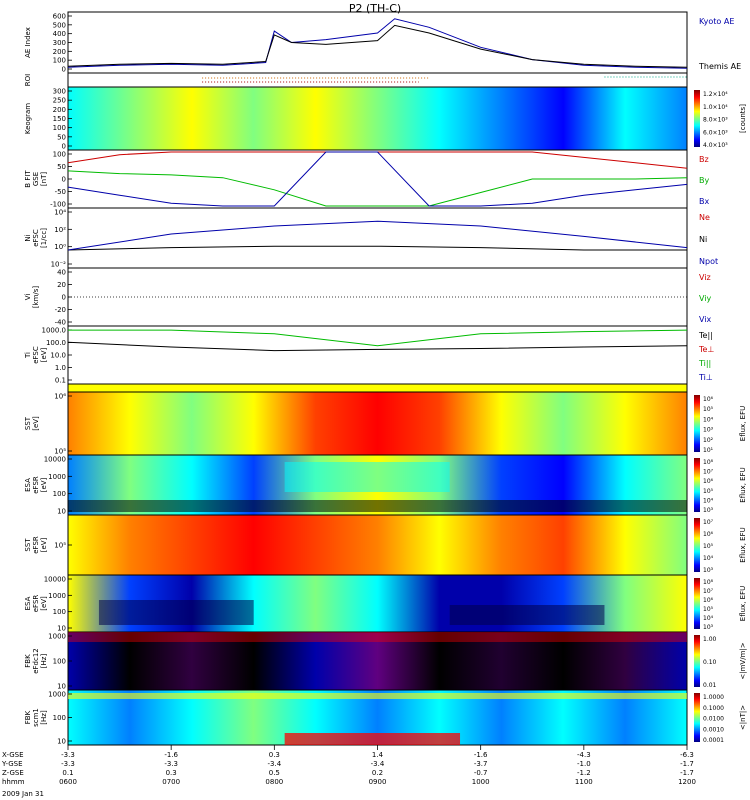  Describe the element at coordinates (705, 319) in the screenshot. I see `panel-velocity-legend: Vix` at that location.